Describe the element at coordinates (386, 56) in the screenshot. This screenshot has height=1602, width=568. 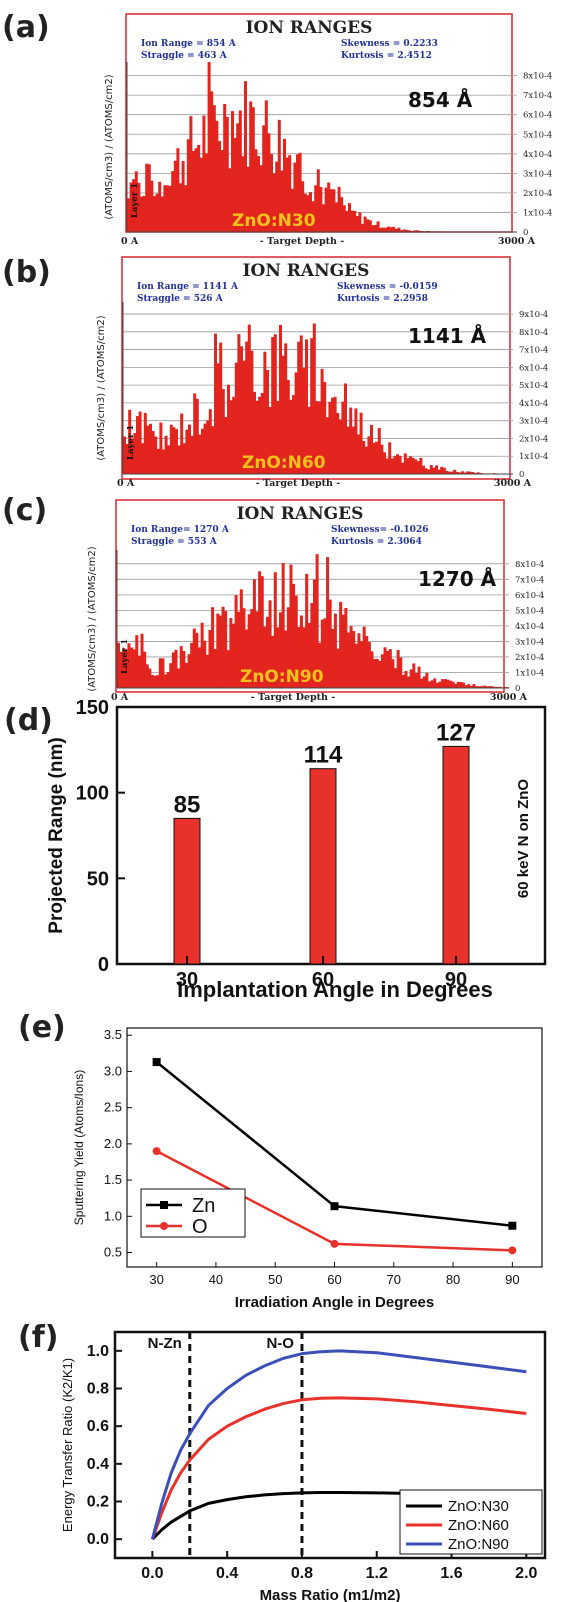
I see `kurtosis-stat: Kurtosis = 2.4512` at that location.